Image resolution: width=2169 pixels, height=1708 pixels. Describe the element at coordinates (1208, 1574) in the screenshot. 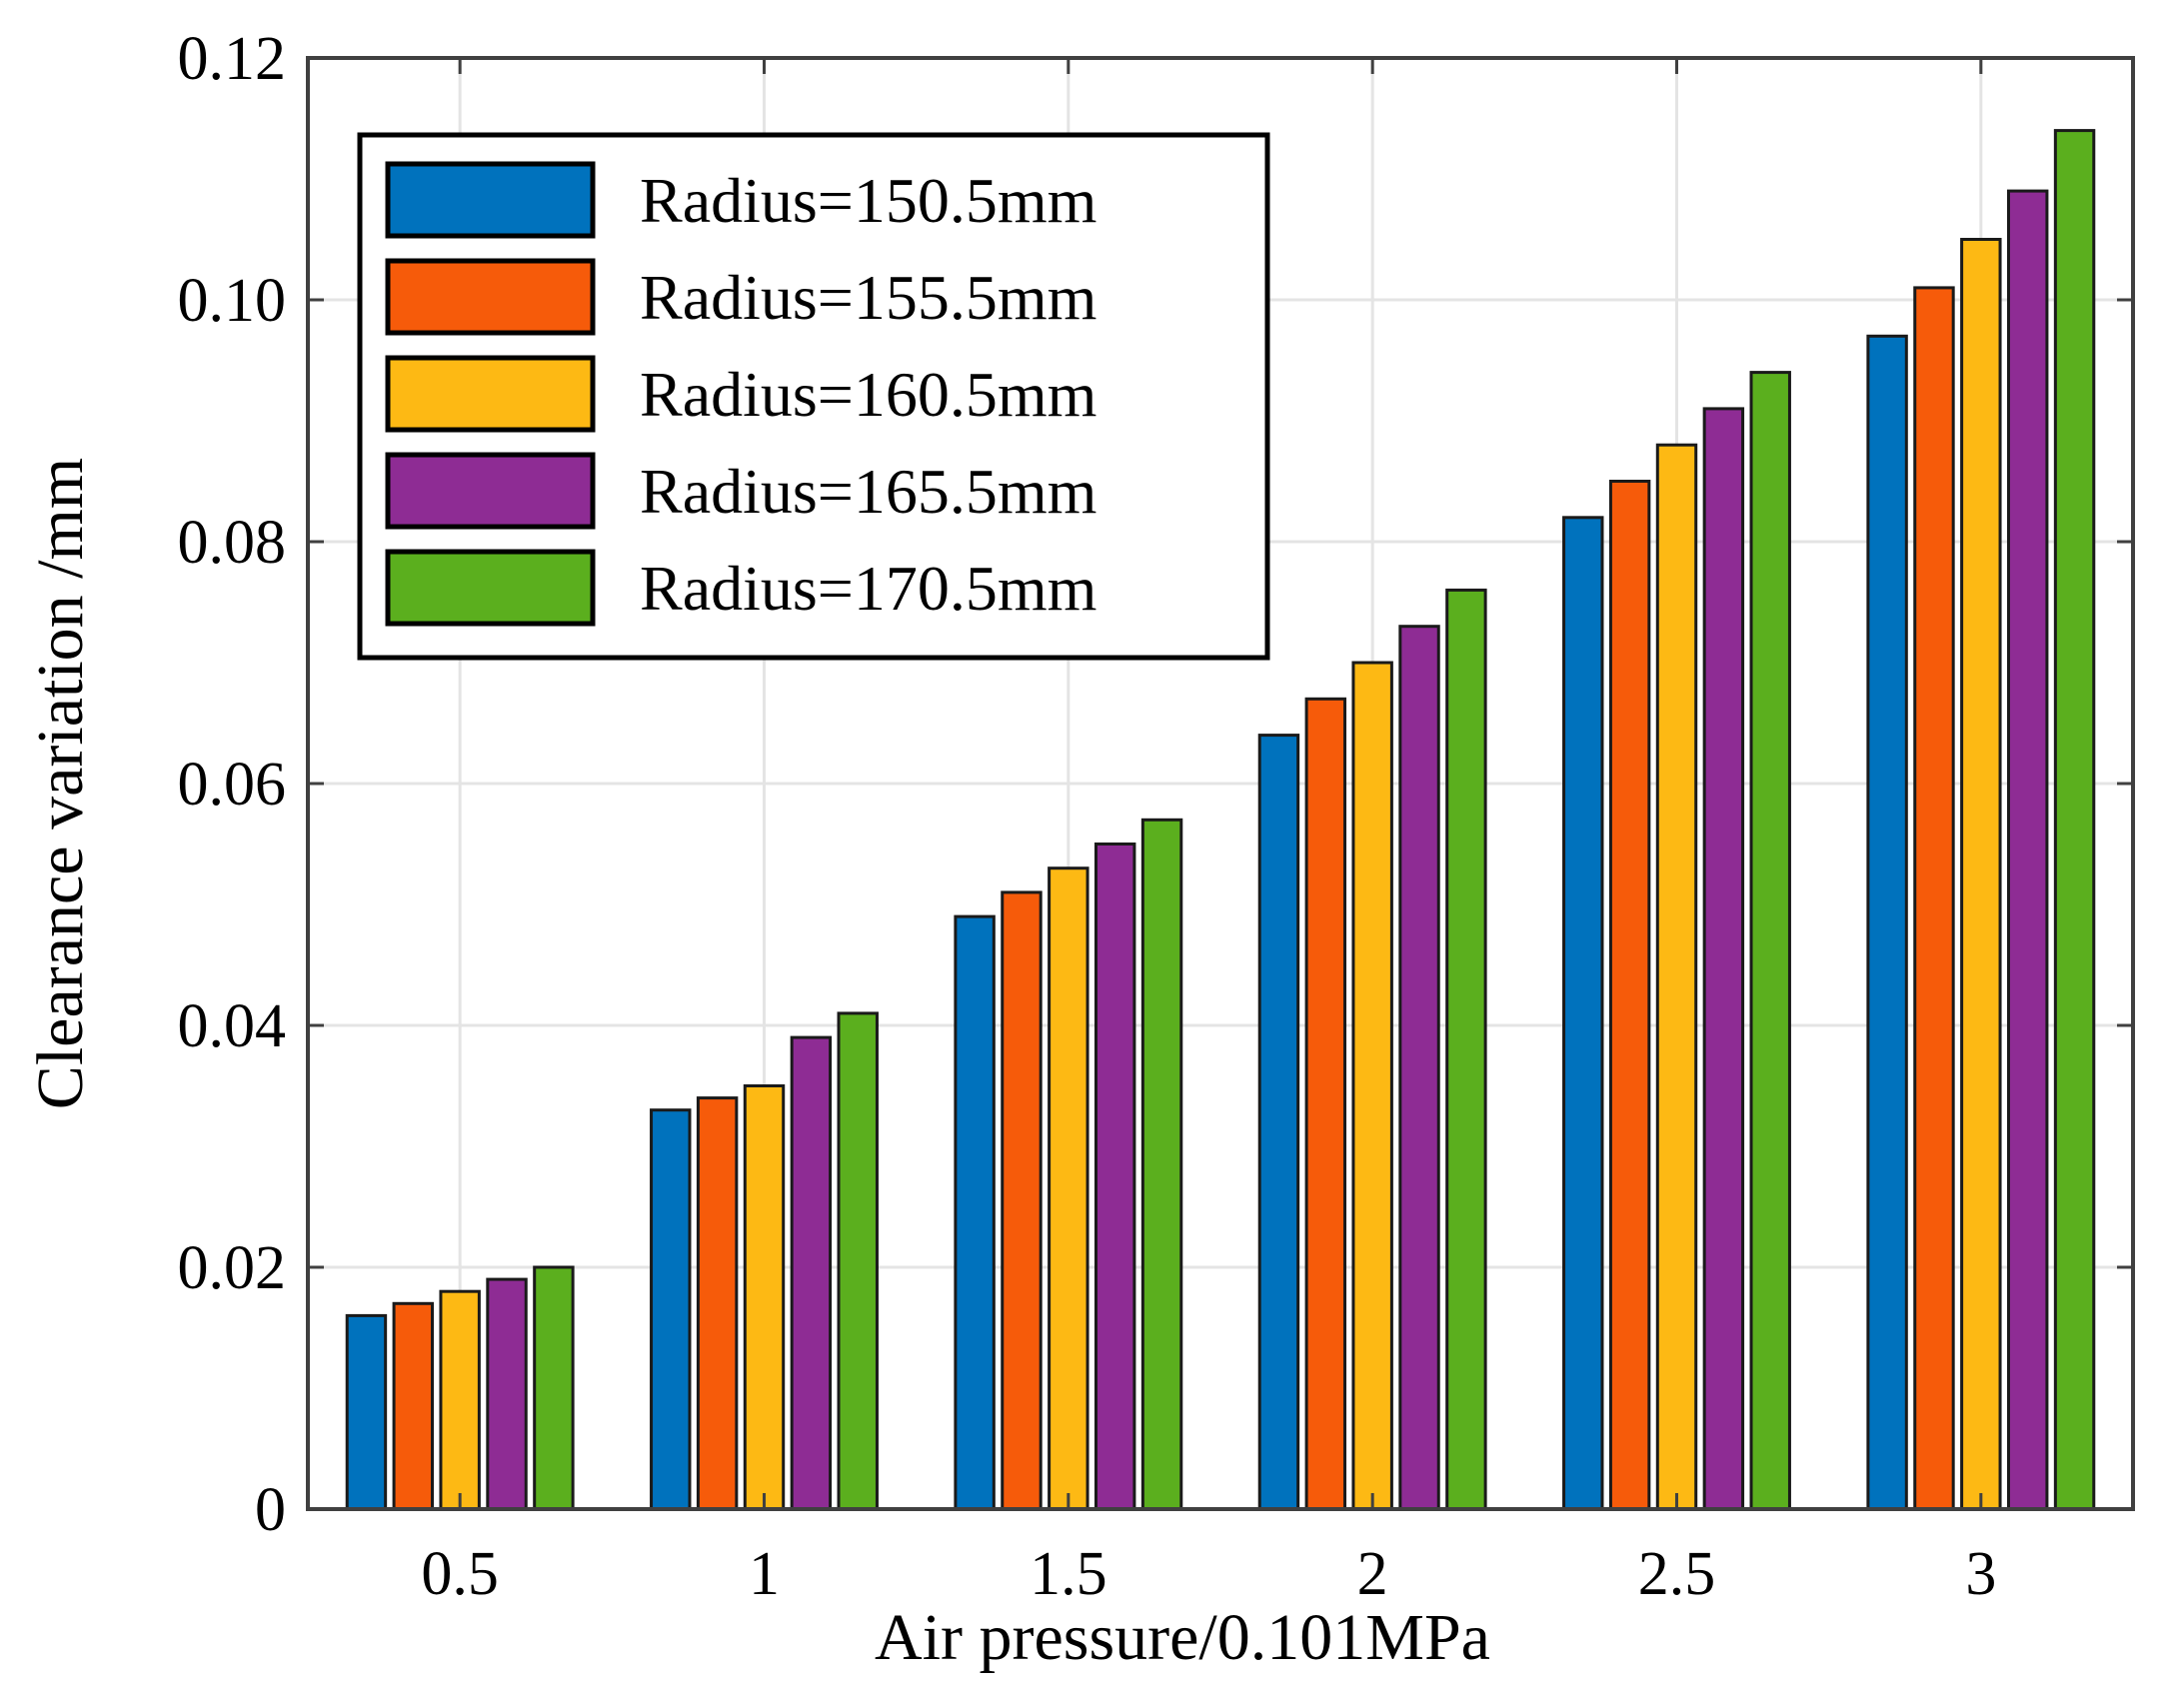

I see `x-tick-labels: 0.5 1 1.5 2 2.5 3` at that location.